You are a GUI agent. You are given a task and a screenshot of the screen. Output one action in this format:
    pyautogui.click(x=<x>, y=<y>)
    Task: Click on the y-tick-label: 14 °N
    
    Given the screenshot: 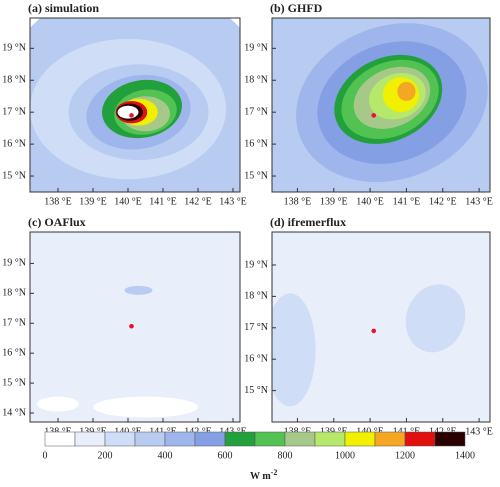 What is the action you would take?
    pyautogui.click(x=14, y=412)
    